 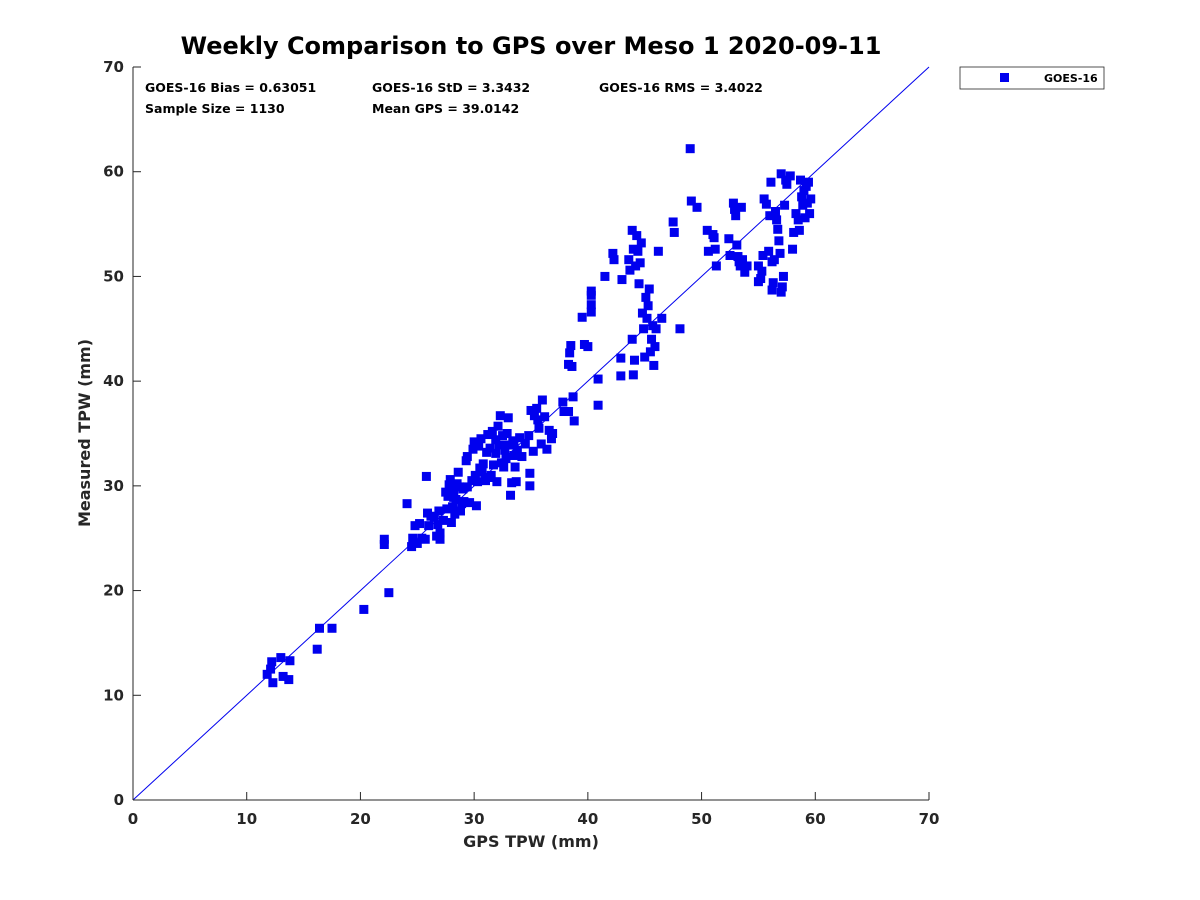 What do you see at coordinates (531, 841) in the screenshot?
I see `x-axis-label: GPS TPW (mm)` at bounding box center [531, 841].